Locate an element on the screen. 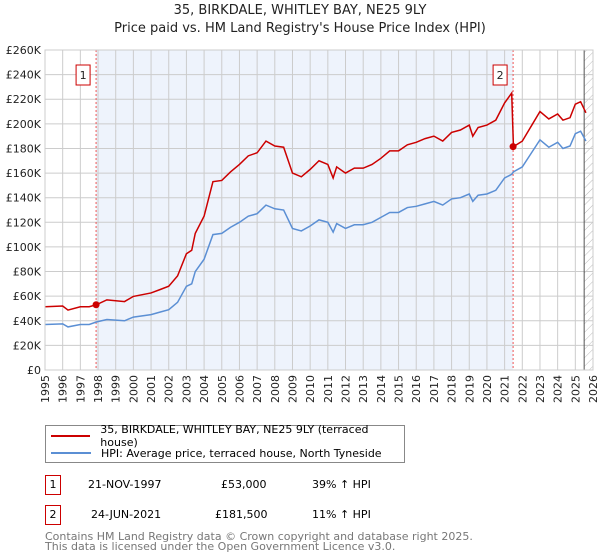 This screenshot has height=560, width=600. table-row: 1 21-NOV-1997 £53,000 39% ↑ HPI is located at coordinates (245, 485).